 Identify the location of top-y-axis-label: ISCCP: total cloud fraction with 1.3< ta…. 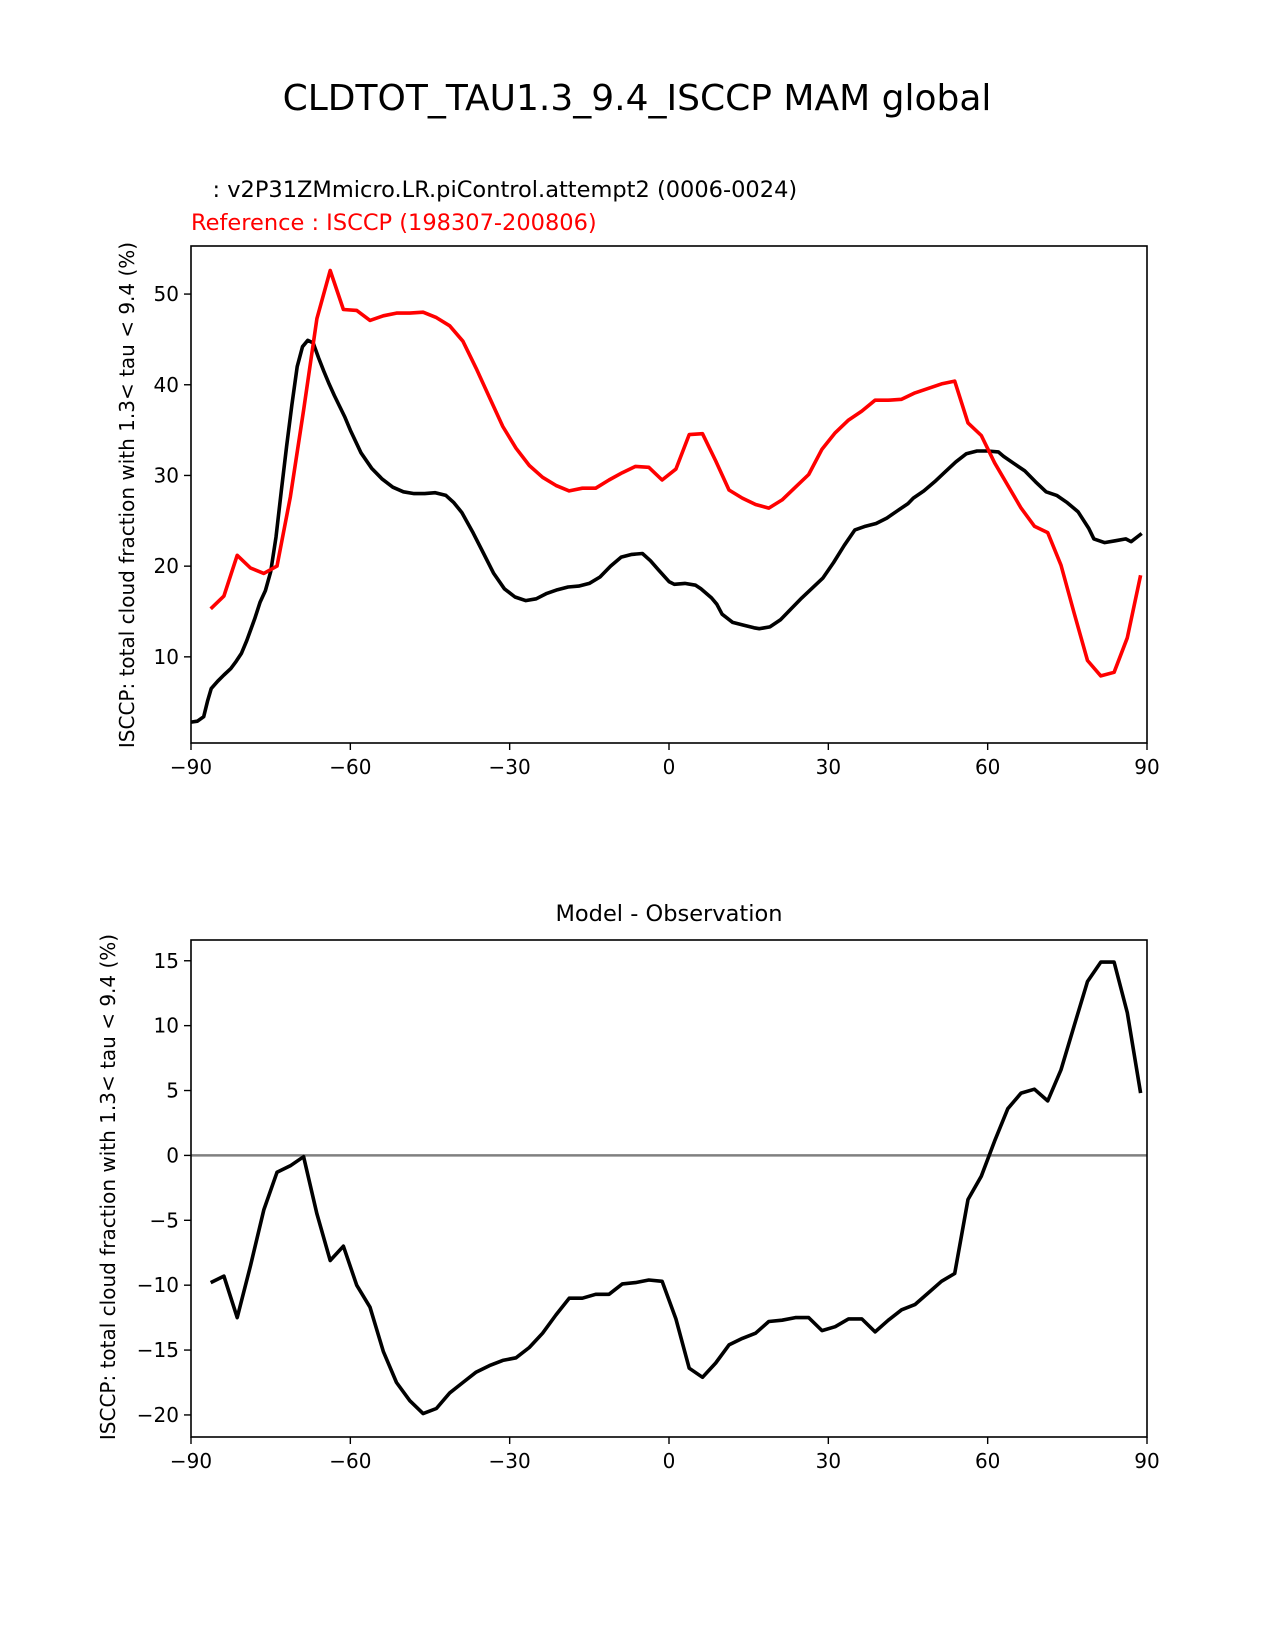
(127, 495).